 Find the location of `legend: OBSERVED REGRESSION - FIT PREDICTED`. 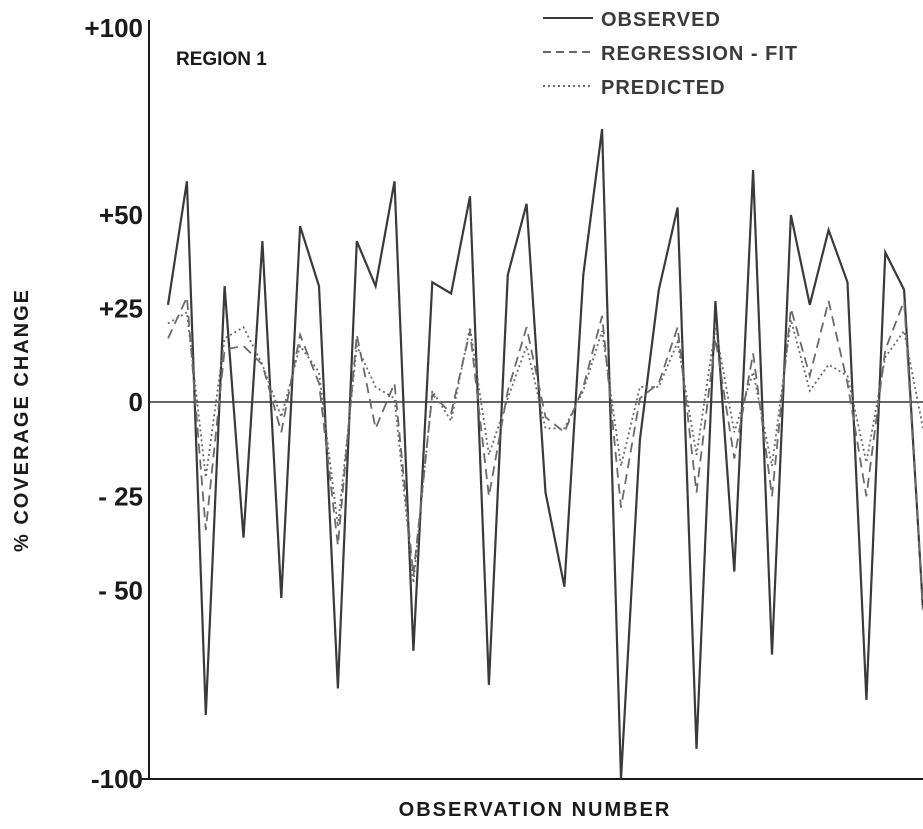

legend: OBSERVED REGRESSION - FIT PREDICTED is located at coordinates (670, 54).